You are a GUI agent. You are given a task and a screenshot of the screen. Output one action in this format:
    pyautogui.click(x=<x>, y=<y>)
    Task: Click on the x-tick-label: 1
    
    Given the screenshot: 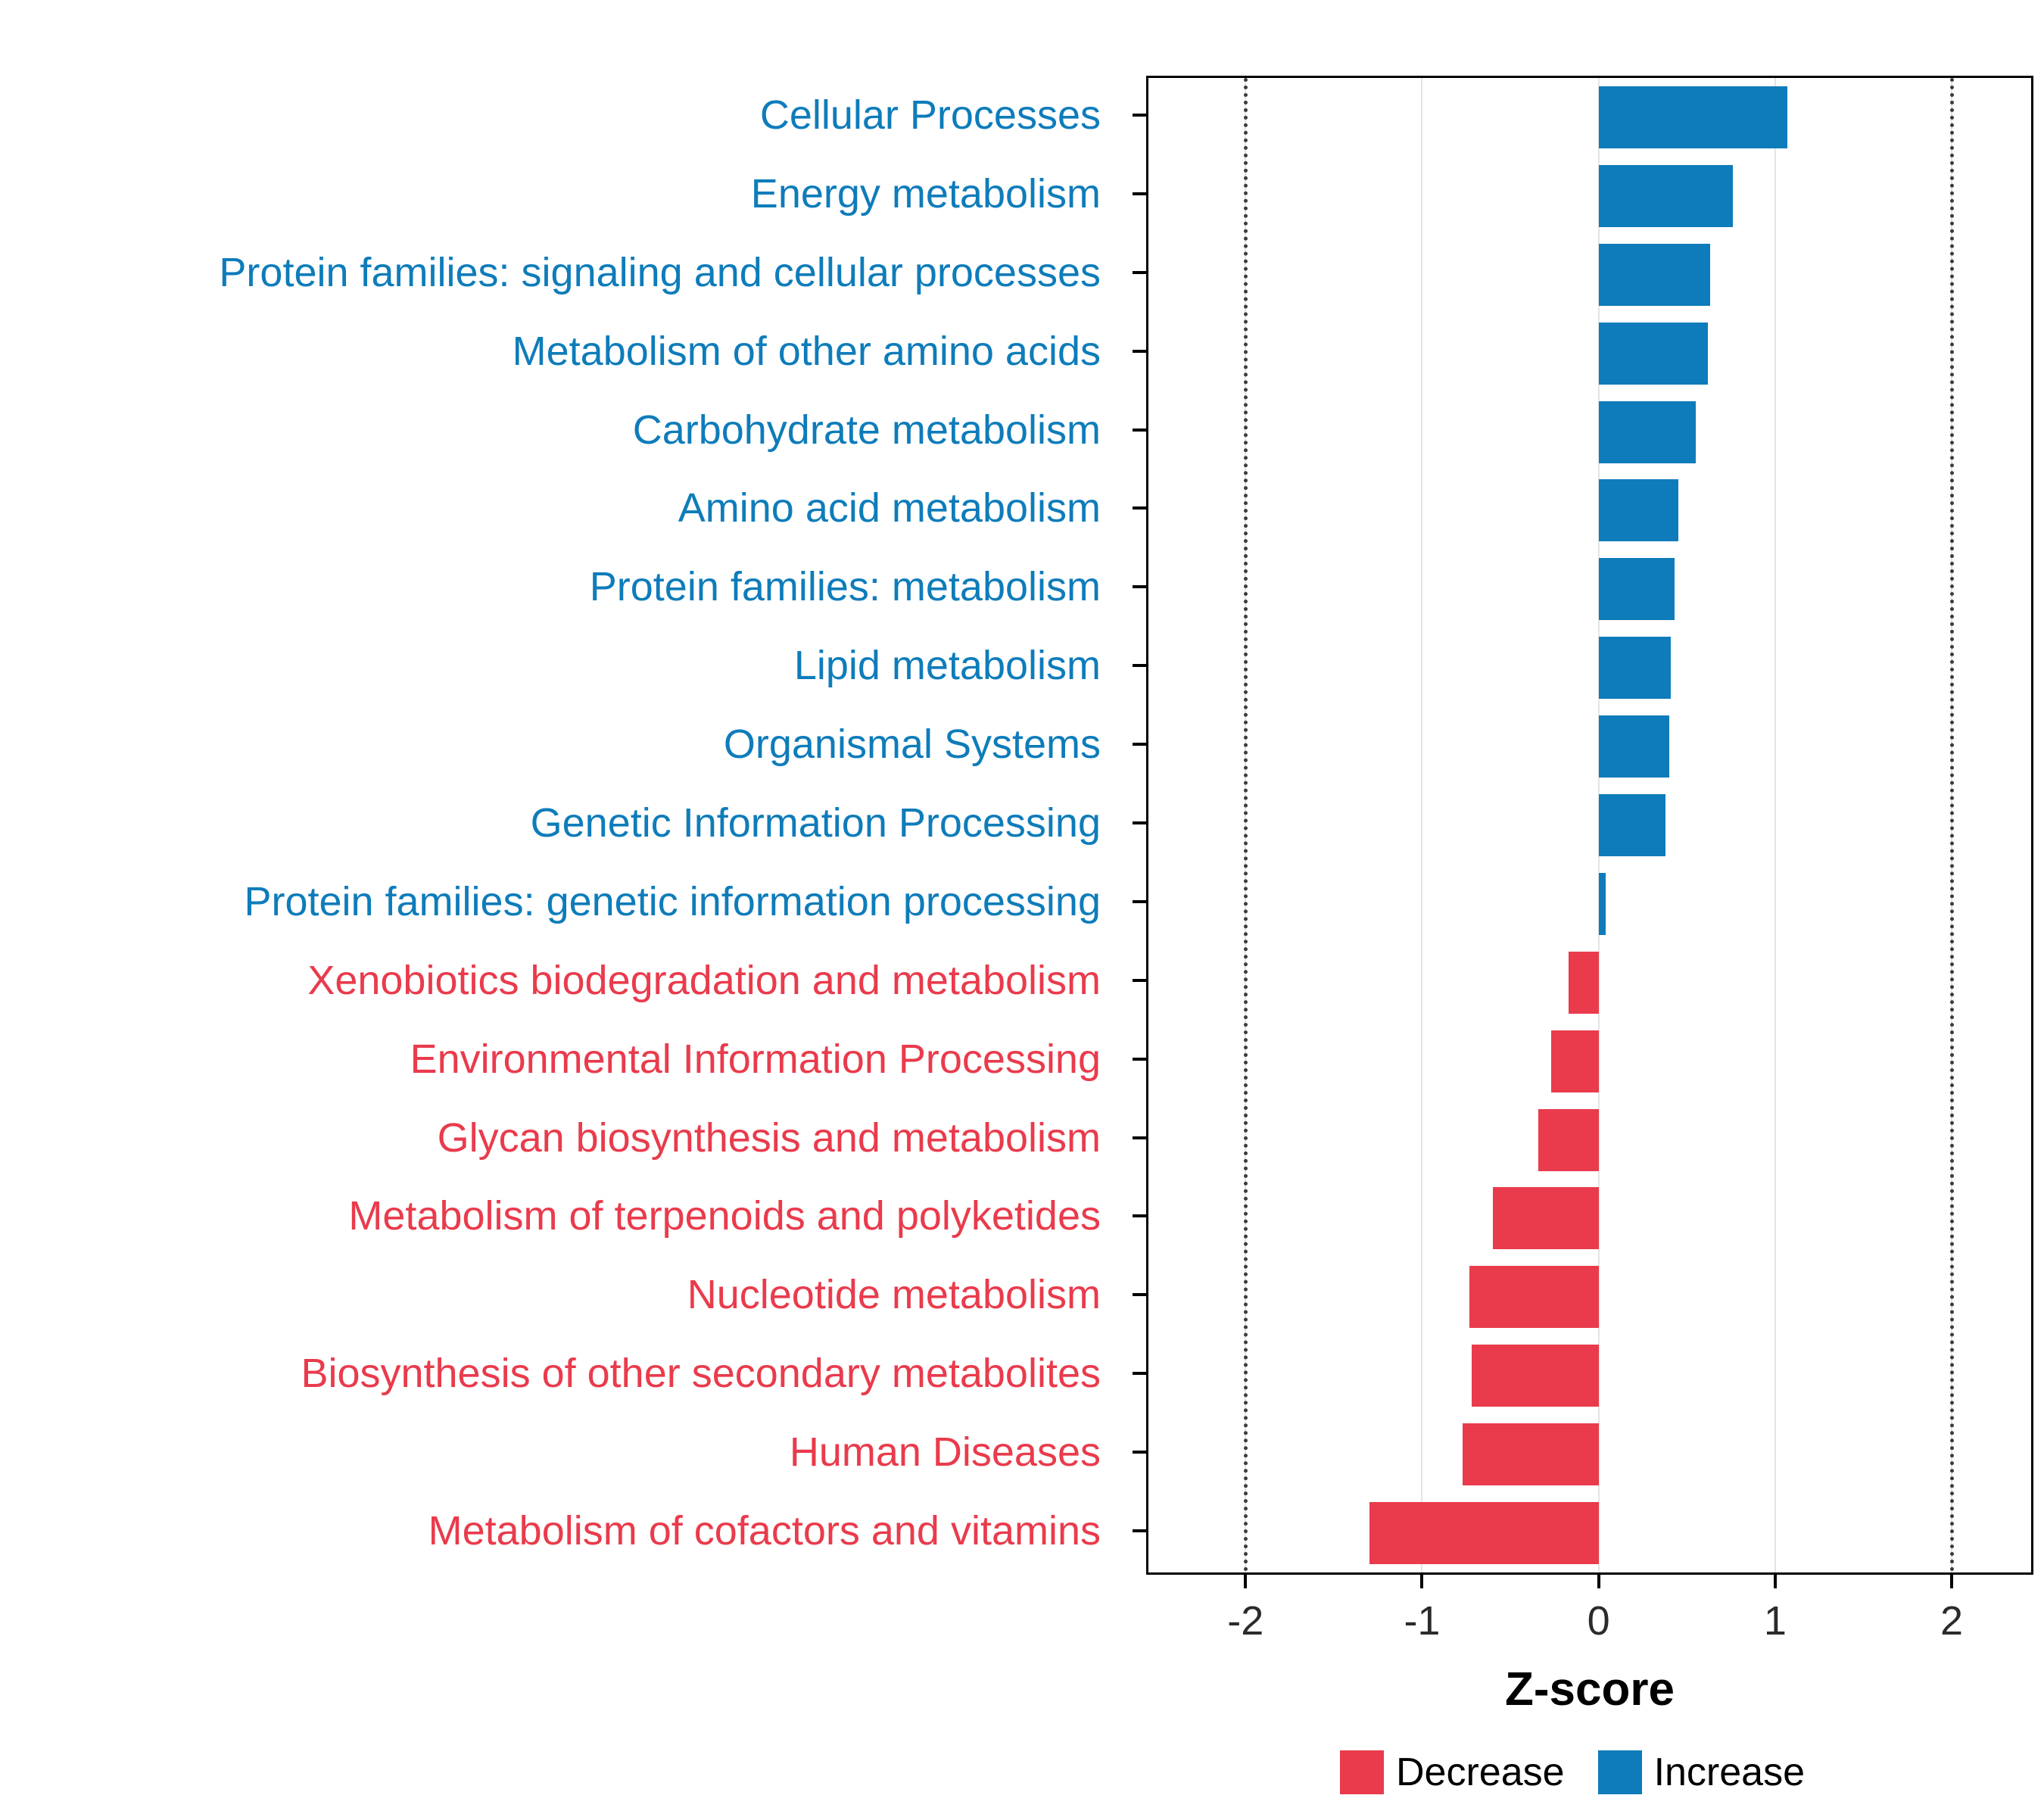 What is the action you would take?
    pyautogui.click(x=1775, y=1621)
    